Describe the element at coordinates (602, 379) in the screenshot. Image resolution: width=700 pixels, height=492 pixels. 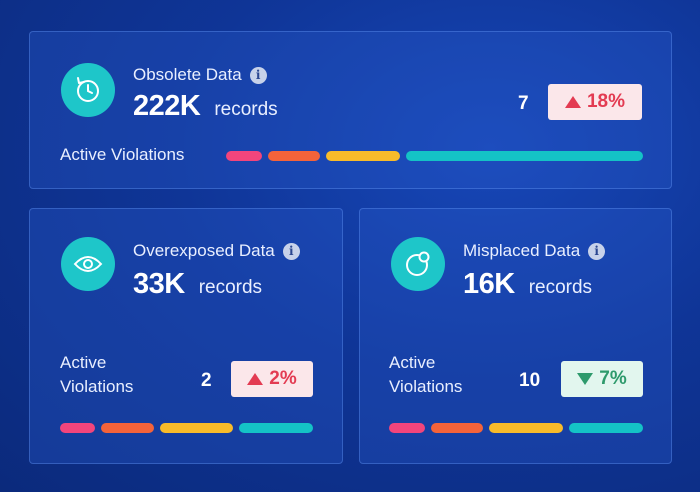
I see `change-badge: 7%` at that location.